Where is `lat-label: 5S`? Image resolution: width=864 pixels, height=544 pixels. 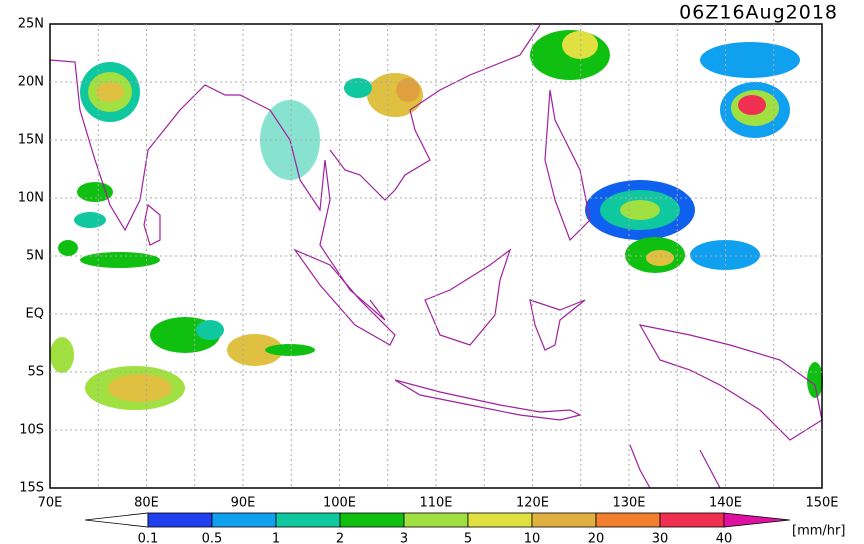
lat-label: 5S is located at coordinates (35, 372).